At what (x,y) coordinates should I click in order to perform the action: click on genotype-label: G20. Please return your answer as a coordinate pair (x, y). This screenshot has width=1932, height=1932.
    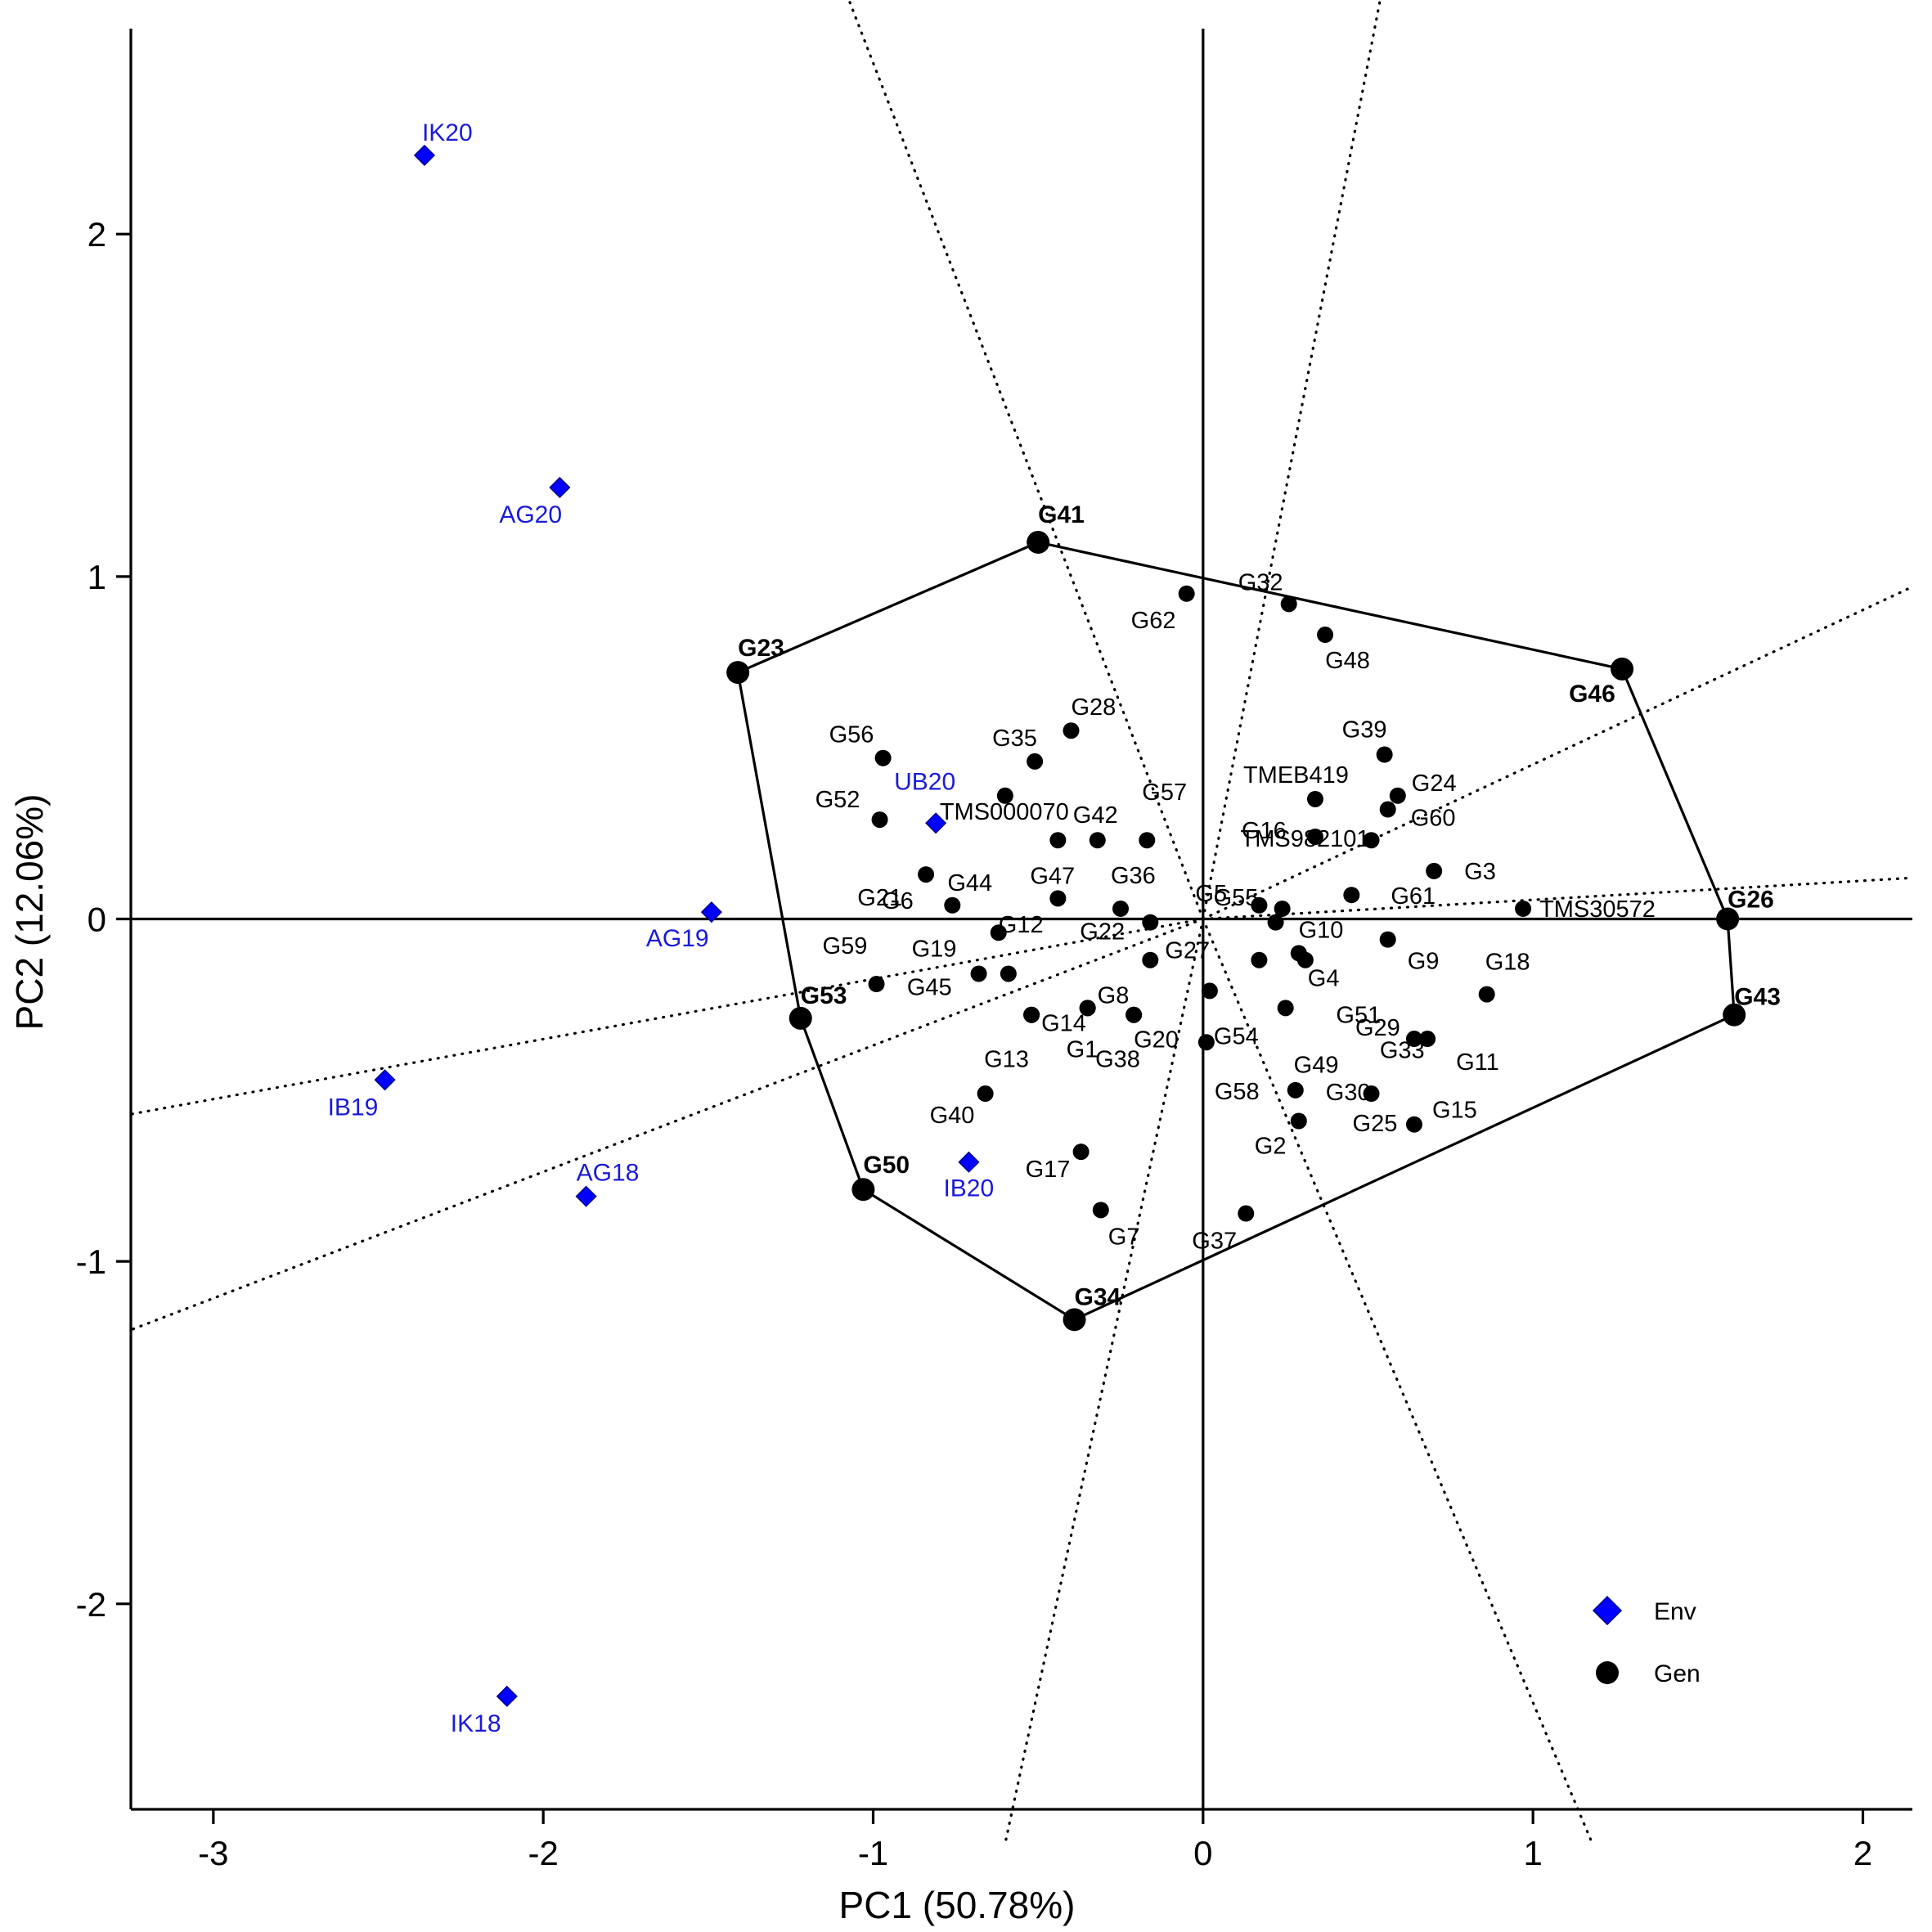
    Looking at the image, I should click on (1157, 1040).